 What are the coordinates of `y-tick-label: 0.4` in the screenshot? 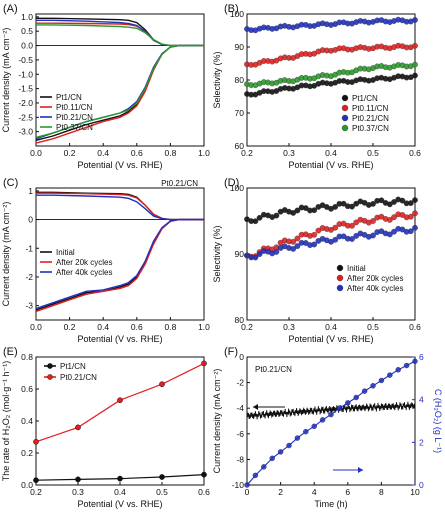 It's located at (27, 421).